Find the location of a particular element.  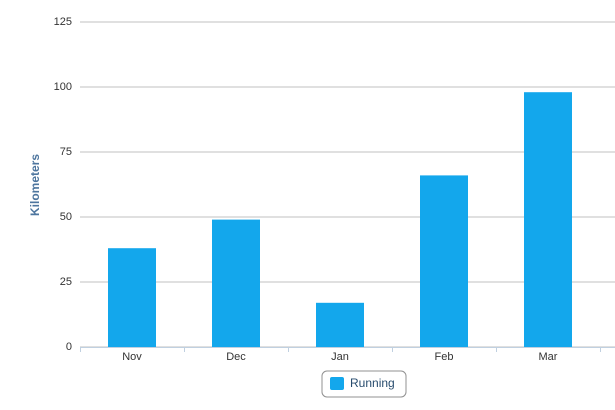

y-tick-label: 100 is located at coordinates (63, 87).